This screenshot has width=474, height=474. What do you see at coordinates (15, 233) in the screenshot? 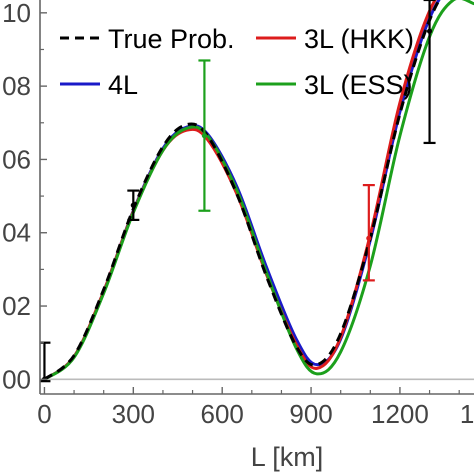
I see `y-tick-label-2: 0.04` at bounding box center [15, 233].